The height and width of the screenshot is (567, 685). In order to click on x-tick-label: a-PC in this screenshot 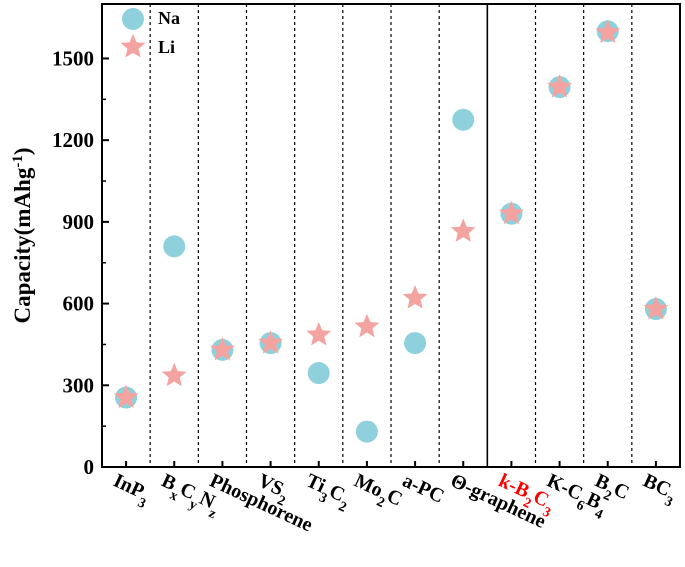, I will do `click(423, 489)`.